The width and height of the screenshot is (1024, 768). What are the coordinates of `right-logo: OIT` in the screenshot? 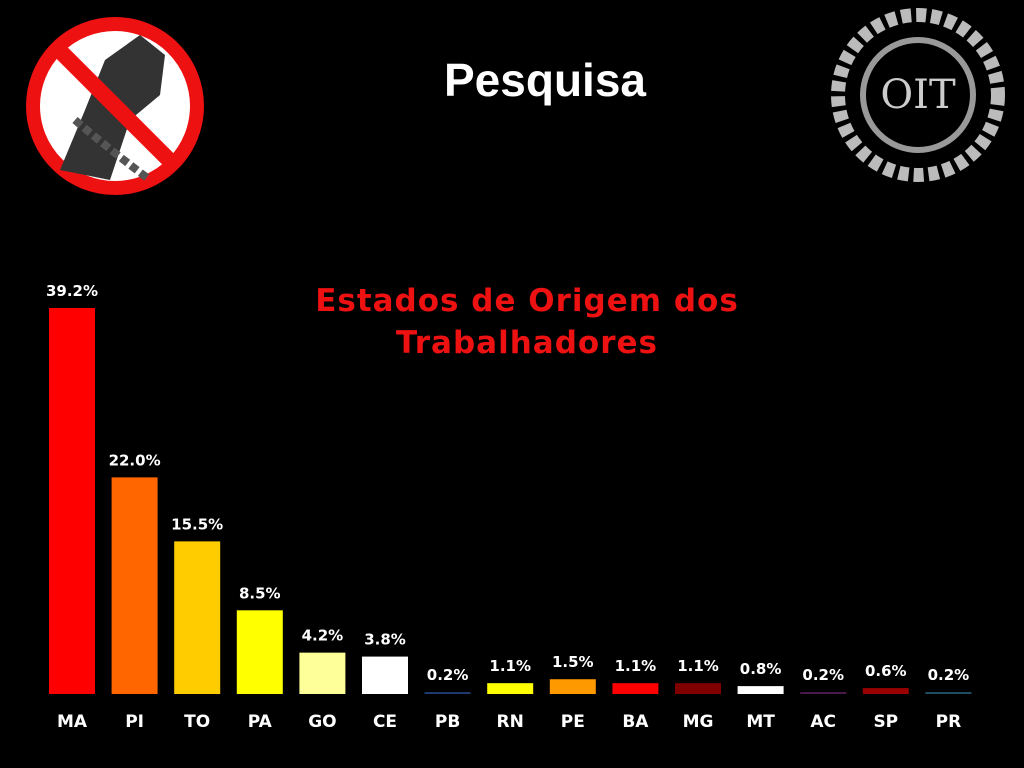 It's located at (918, 95).